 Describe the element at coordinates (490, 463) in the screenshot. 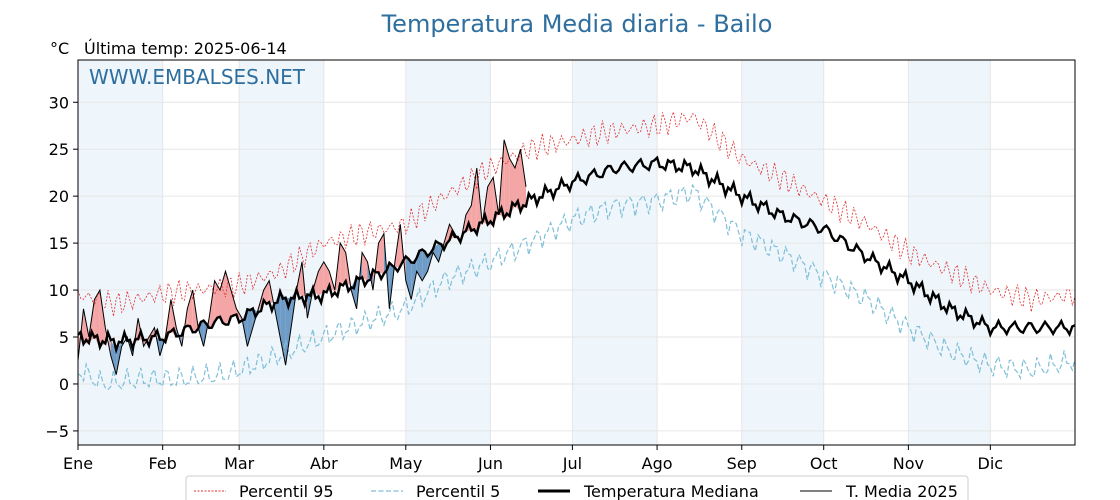

I see `x-tick-label: Jun` at that location.